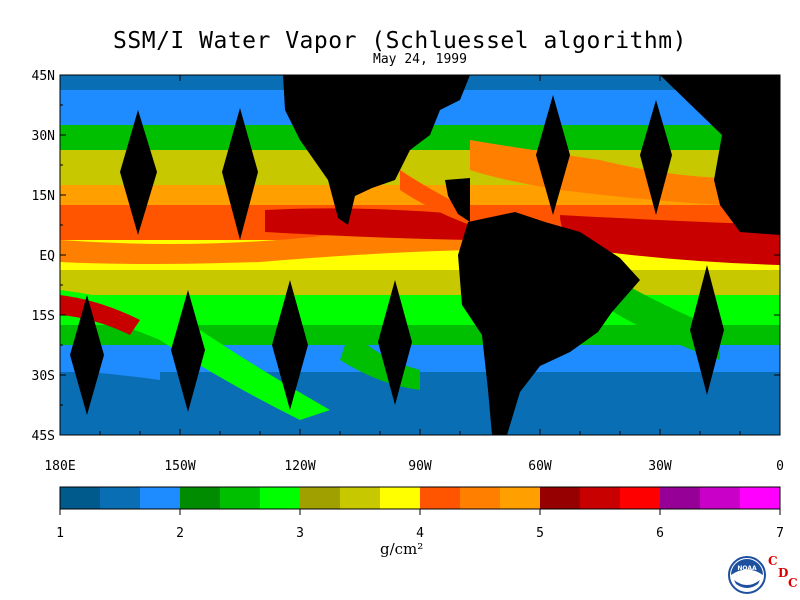 The image size is (800, 600). I want to click on map-date: May 24, 1999, so click(420, 59).